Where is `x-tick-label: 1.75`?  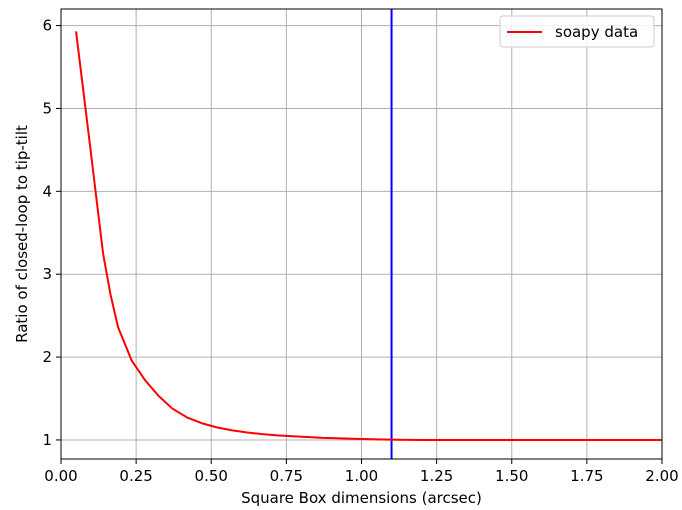 x-tick-label: 1.75 is located at coordinates (586, 476).